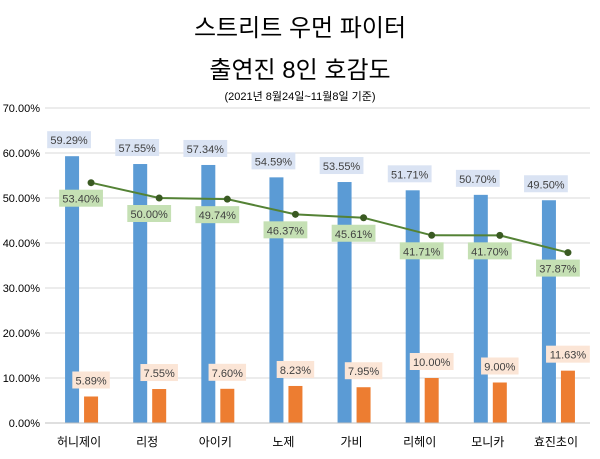 Image resolution: width=600 pixels, height=459 pixels. I want to click on line-label: 49.74%, so click(218, 216).